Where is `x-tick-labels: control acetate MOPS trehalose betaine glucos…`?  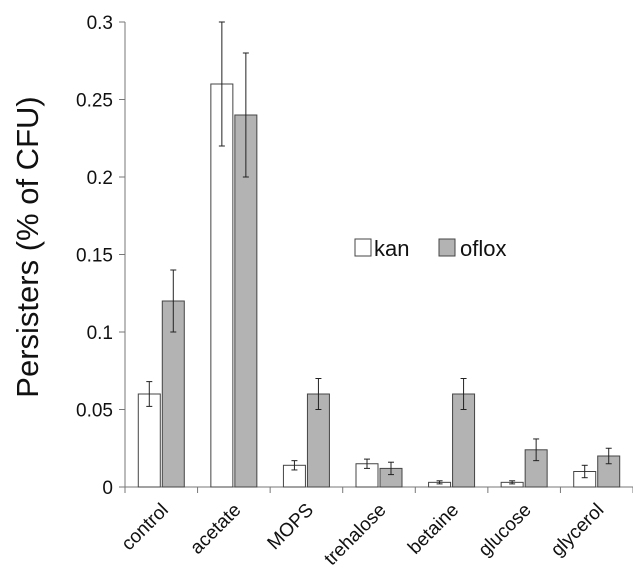
x-tick-labels: control acetate MOPS trehalose betaine glucos… is located at coordinates (363, 535).